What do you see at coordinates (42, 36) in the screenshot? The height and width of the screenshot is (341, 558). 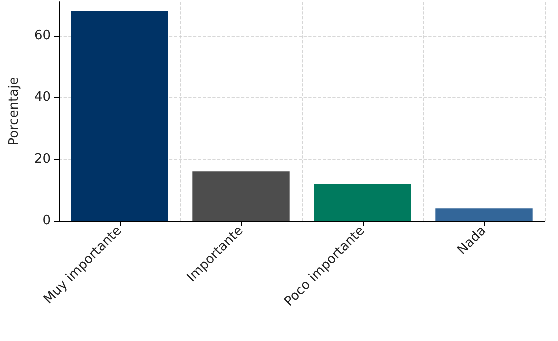 I see `y-tick-label: 60` at bounding box center [42, 36].